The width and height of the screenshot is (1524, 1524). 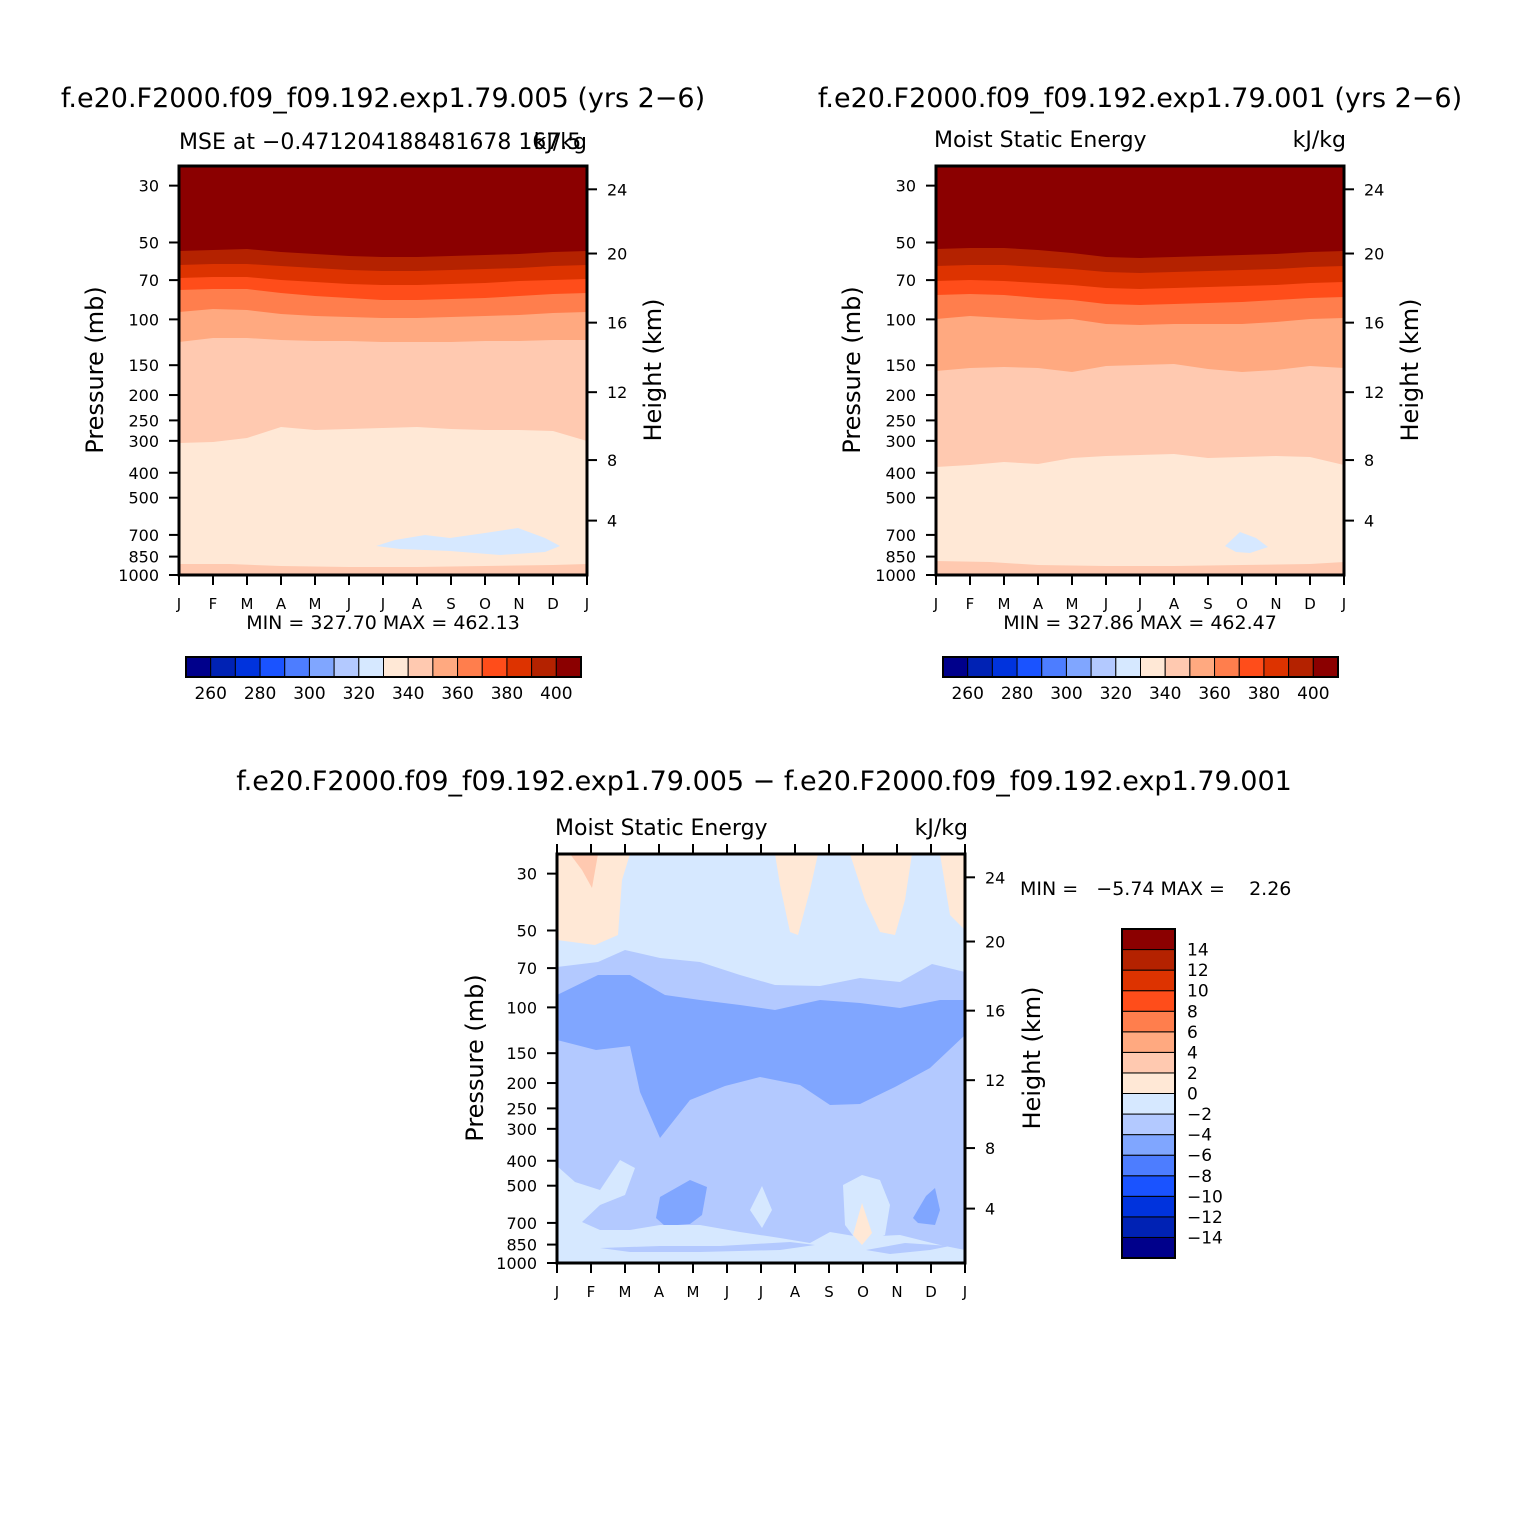 What do you see at coordinates (383, 680) in the screenshot?
I see `panel-a-colorbar: 260 280 300 320 340 360 380 400` at bounding box center [383, 680].